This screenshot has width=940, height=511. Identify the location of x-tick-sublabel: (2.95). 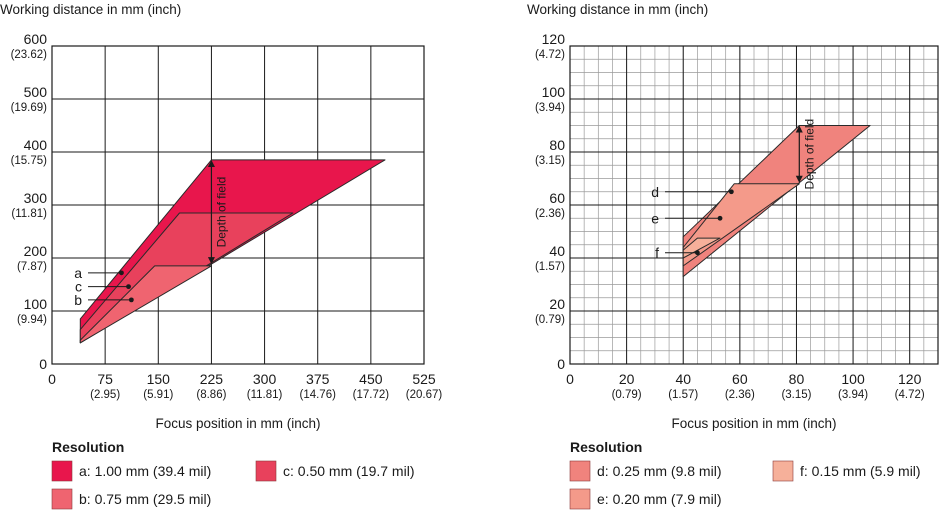
(105, 395).